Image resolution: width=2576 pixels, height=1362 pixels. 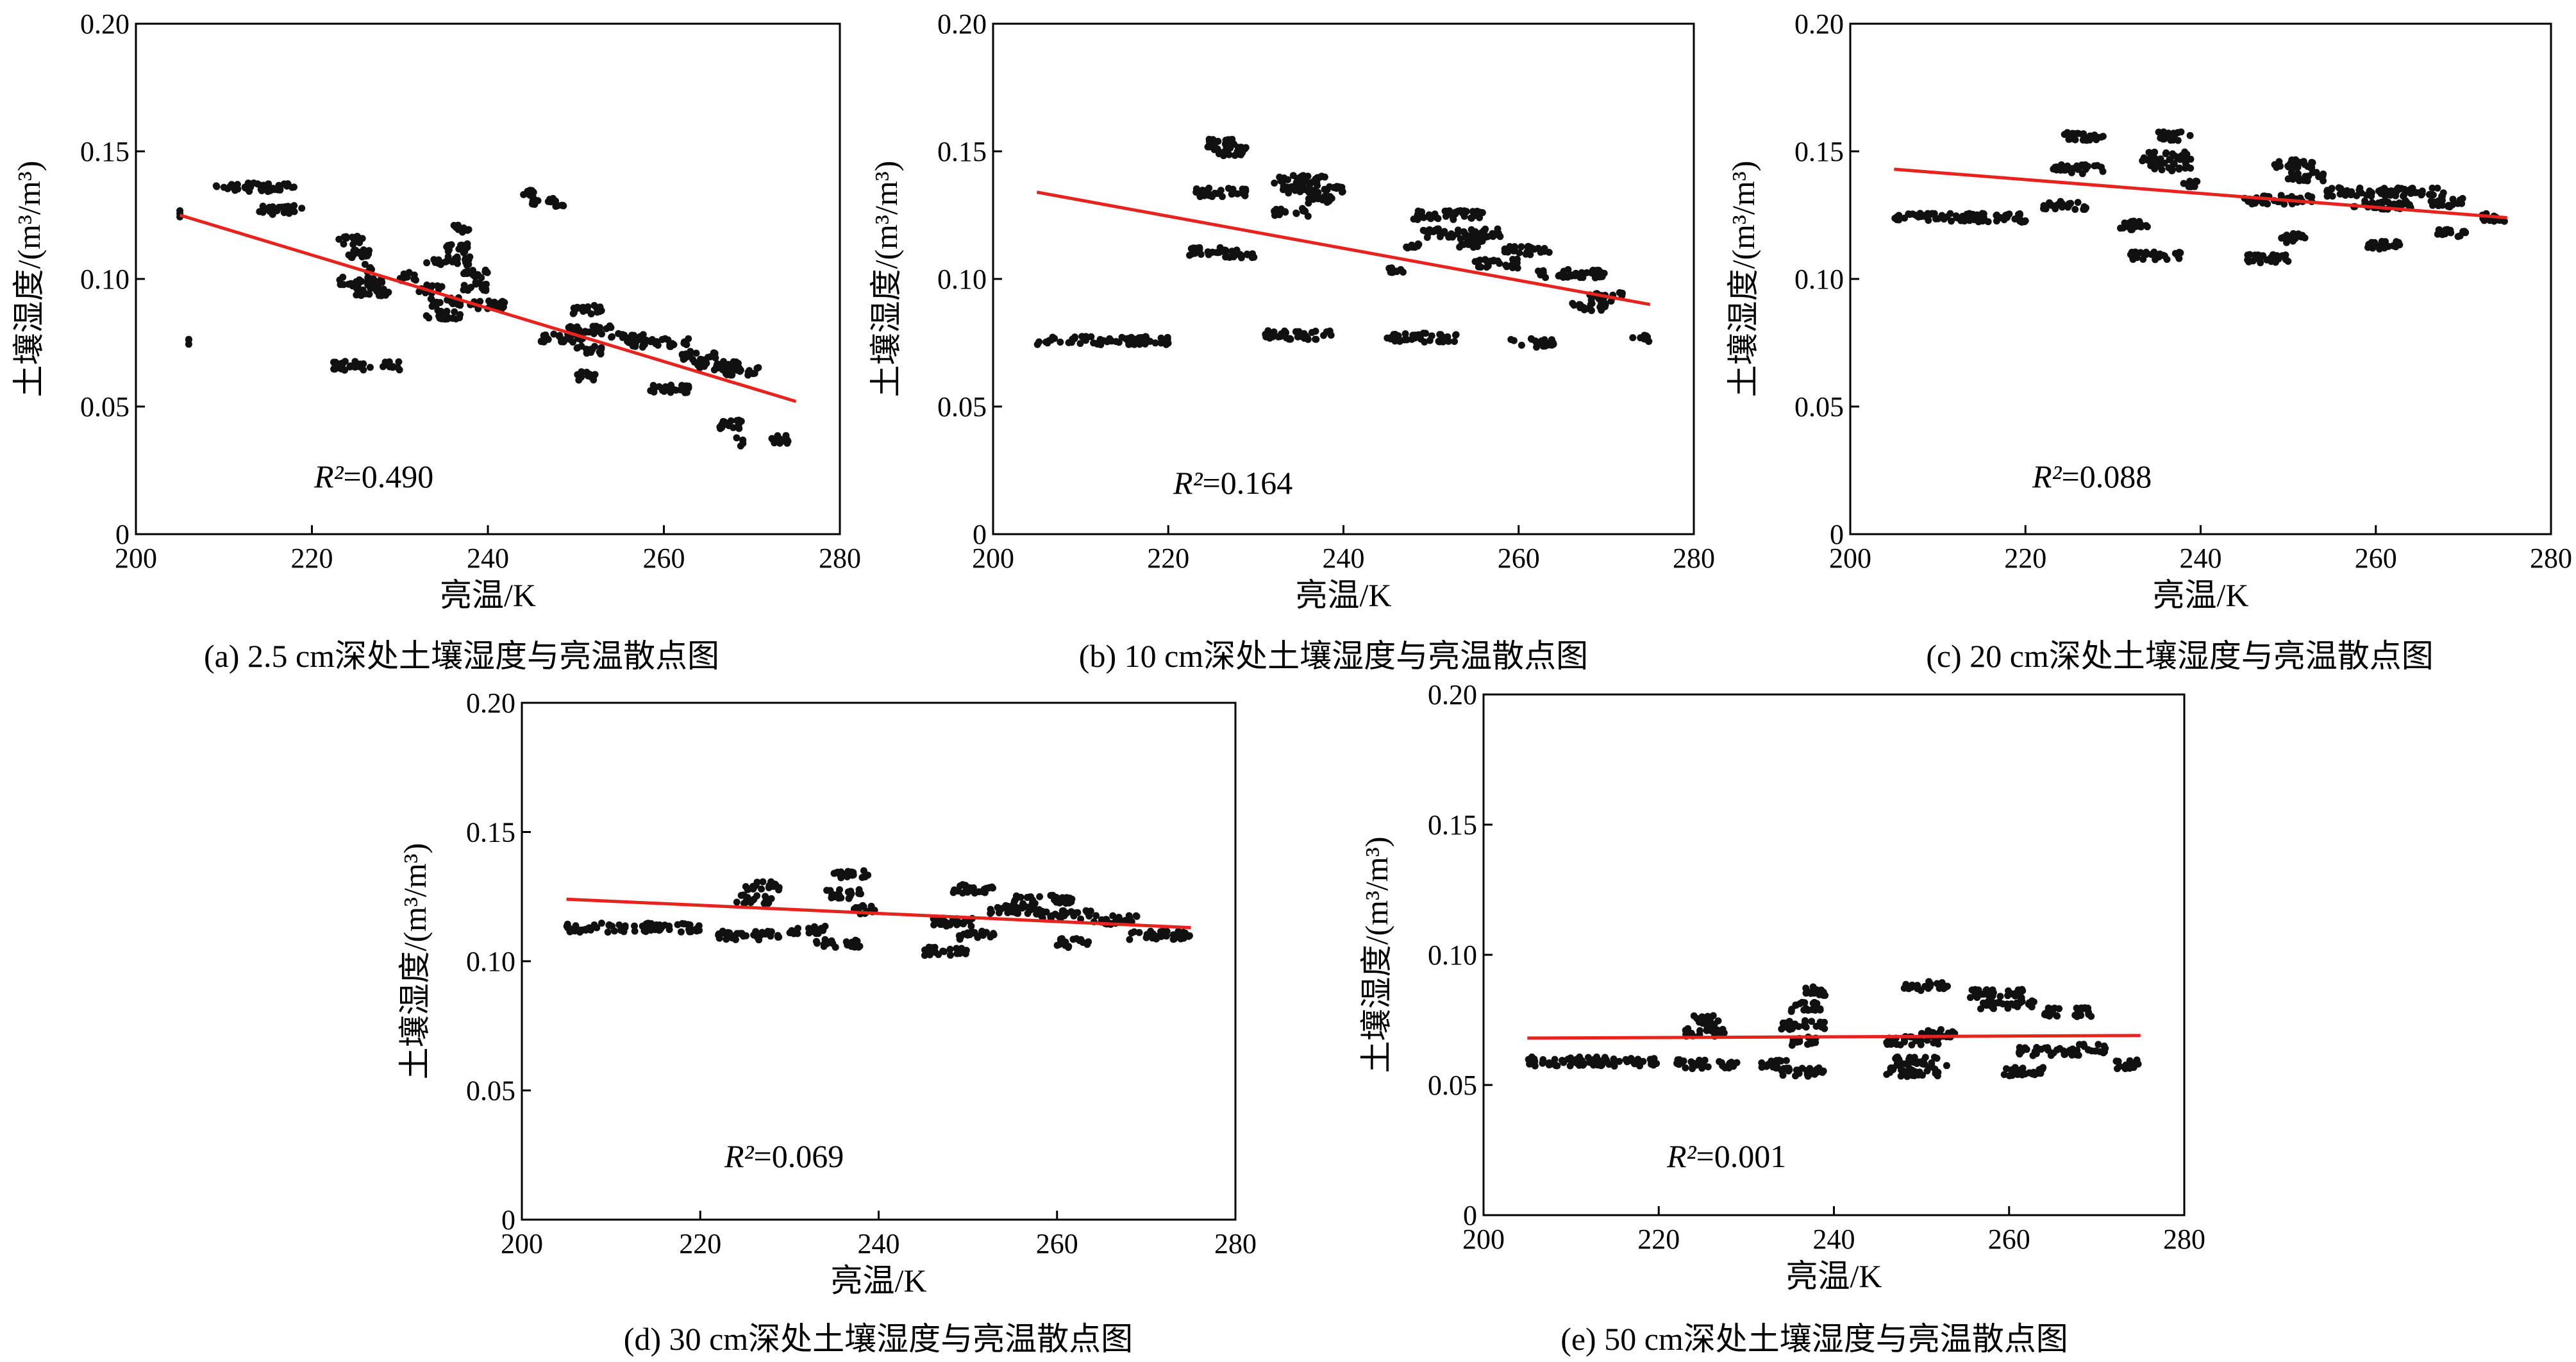 What do you see at coordinates (1376, 955) in the screenshot?
I see `y-axis-label: 土壤湿度/(m³/m³)` at bounding box center [1376, 955].